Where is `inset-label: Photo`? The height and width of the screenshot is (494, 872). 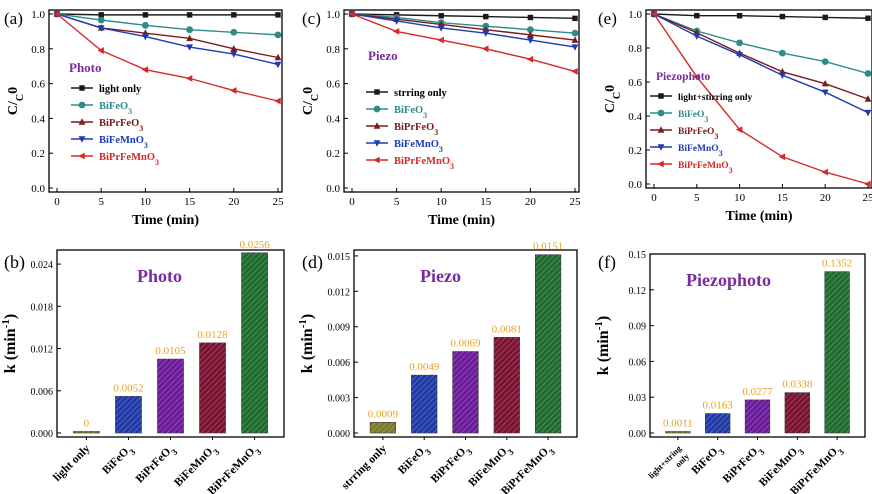 inset-label: Photo is located at coordinates (159, 276).